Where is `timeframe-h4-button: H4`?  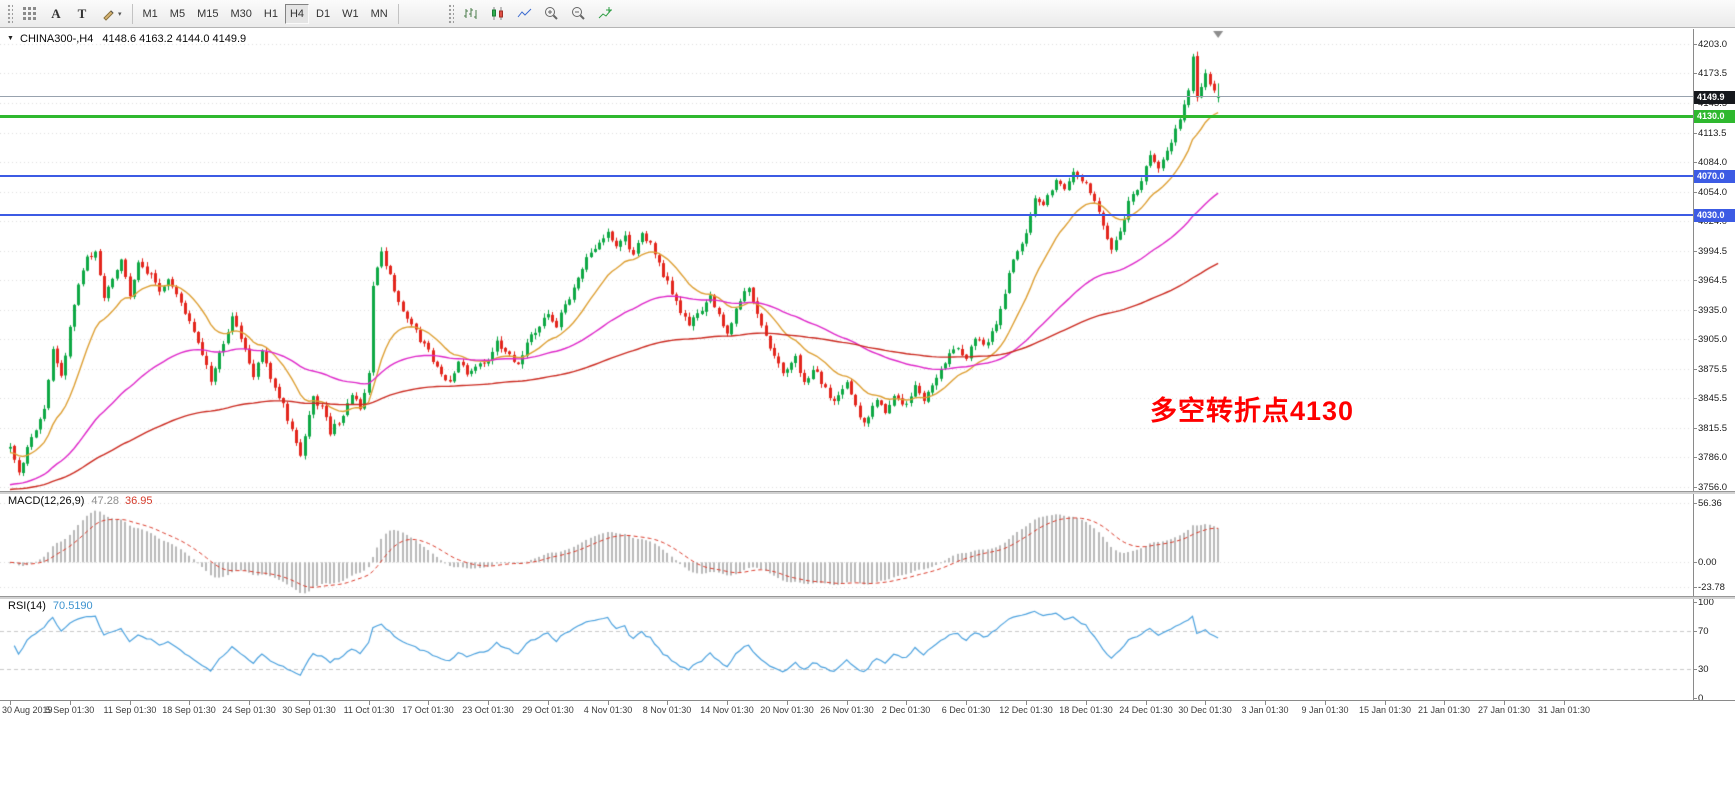
timeframe-h4-button: H4 is located at coordinates (297, 13).